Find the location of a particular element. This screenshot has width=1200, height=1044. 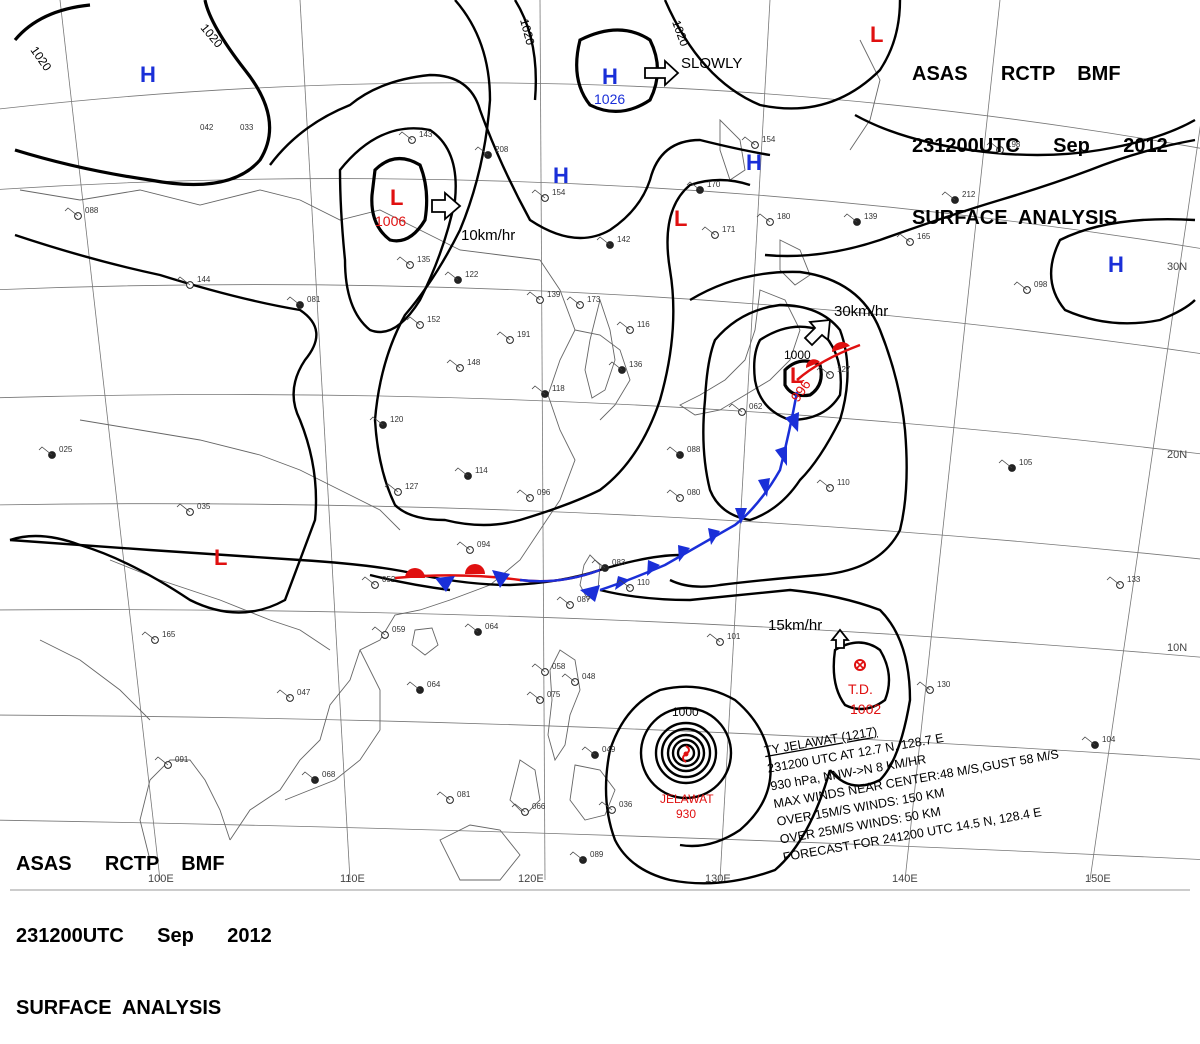

station-pressure-label: 198 is located at coordinates (1014, 144).